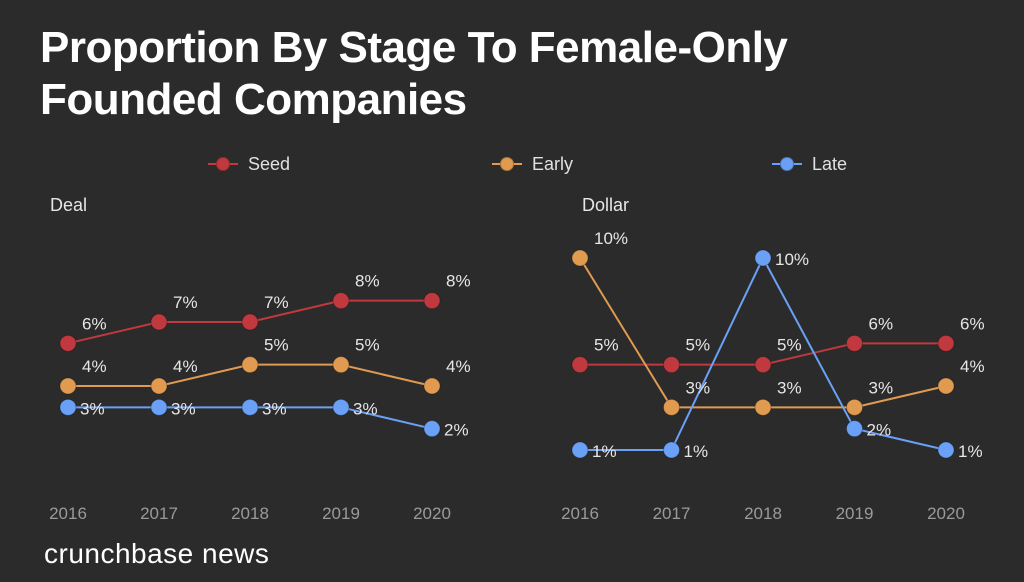  I want to click on dollar-x-tick-2018: 2018, so click(763, 513).